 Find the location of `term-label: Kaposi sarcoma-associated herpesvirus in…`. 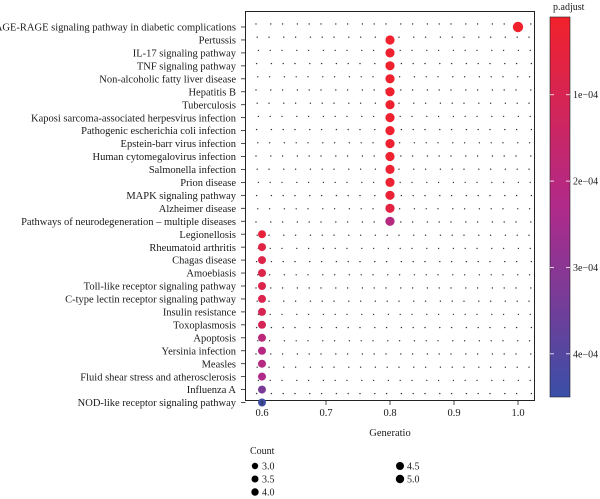

term-label: Kaposi sarcoma-associated herpesvirus in… is located at coordinates (134, 118).